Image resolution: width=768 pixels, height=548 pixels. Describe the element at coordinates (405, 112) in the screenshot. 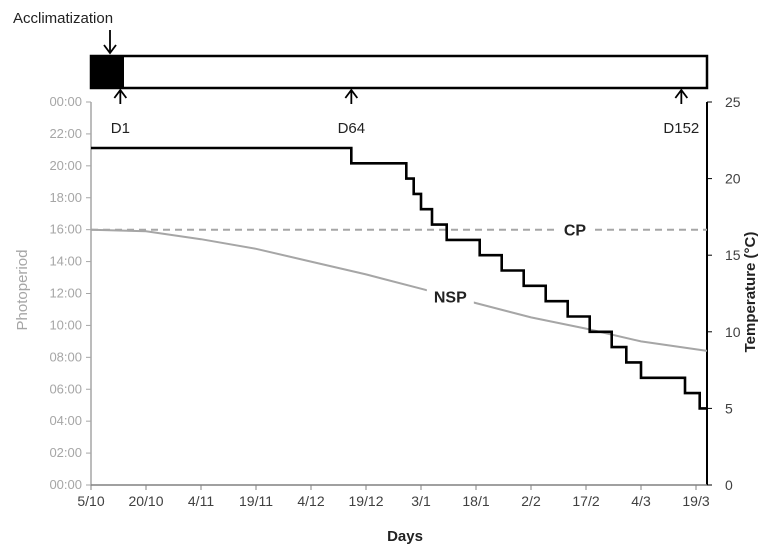

I see `timeline-markers: D1 D64 D152` at that location.